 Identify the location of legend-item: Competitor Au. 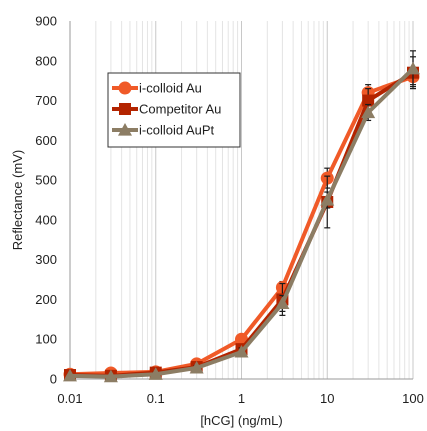
(166, 109).